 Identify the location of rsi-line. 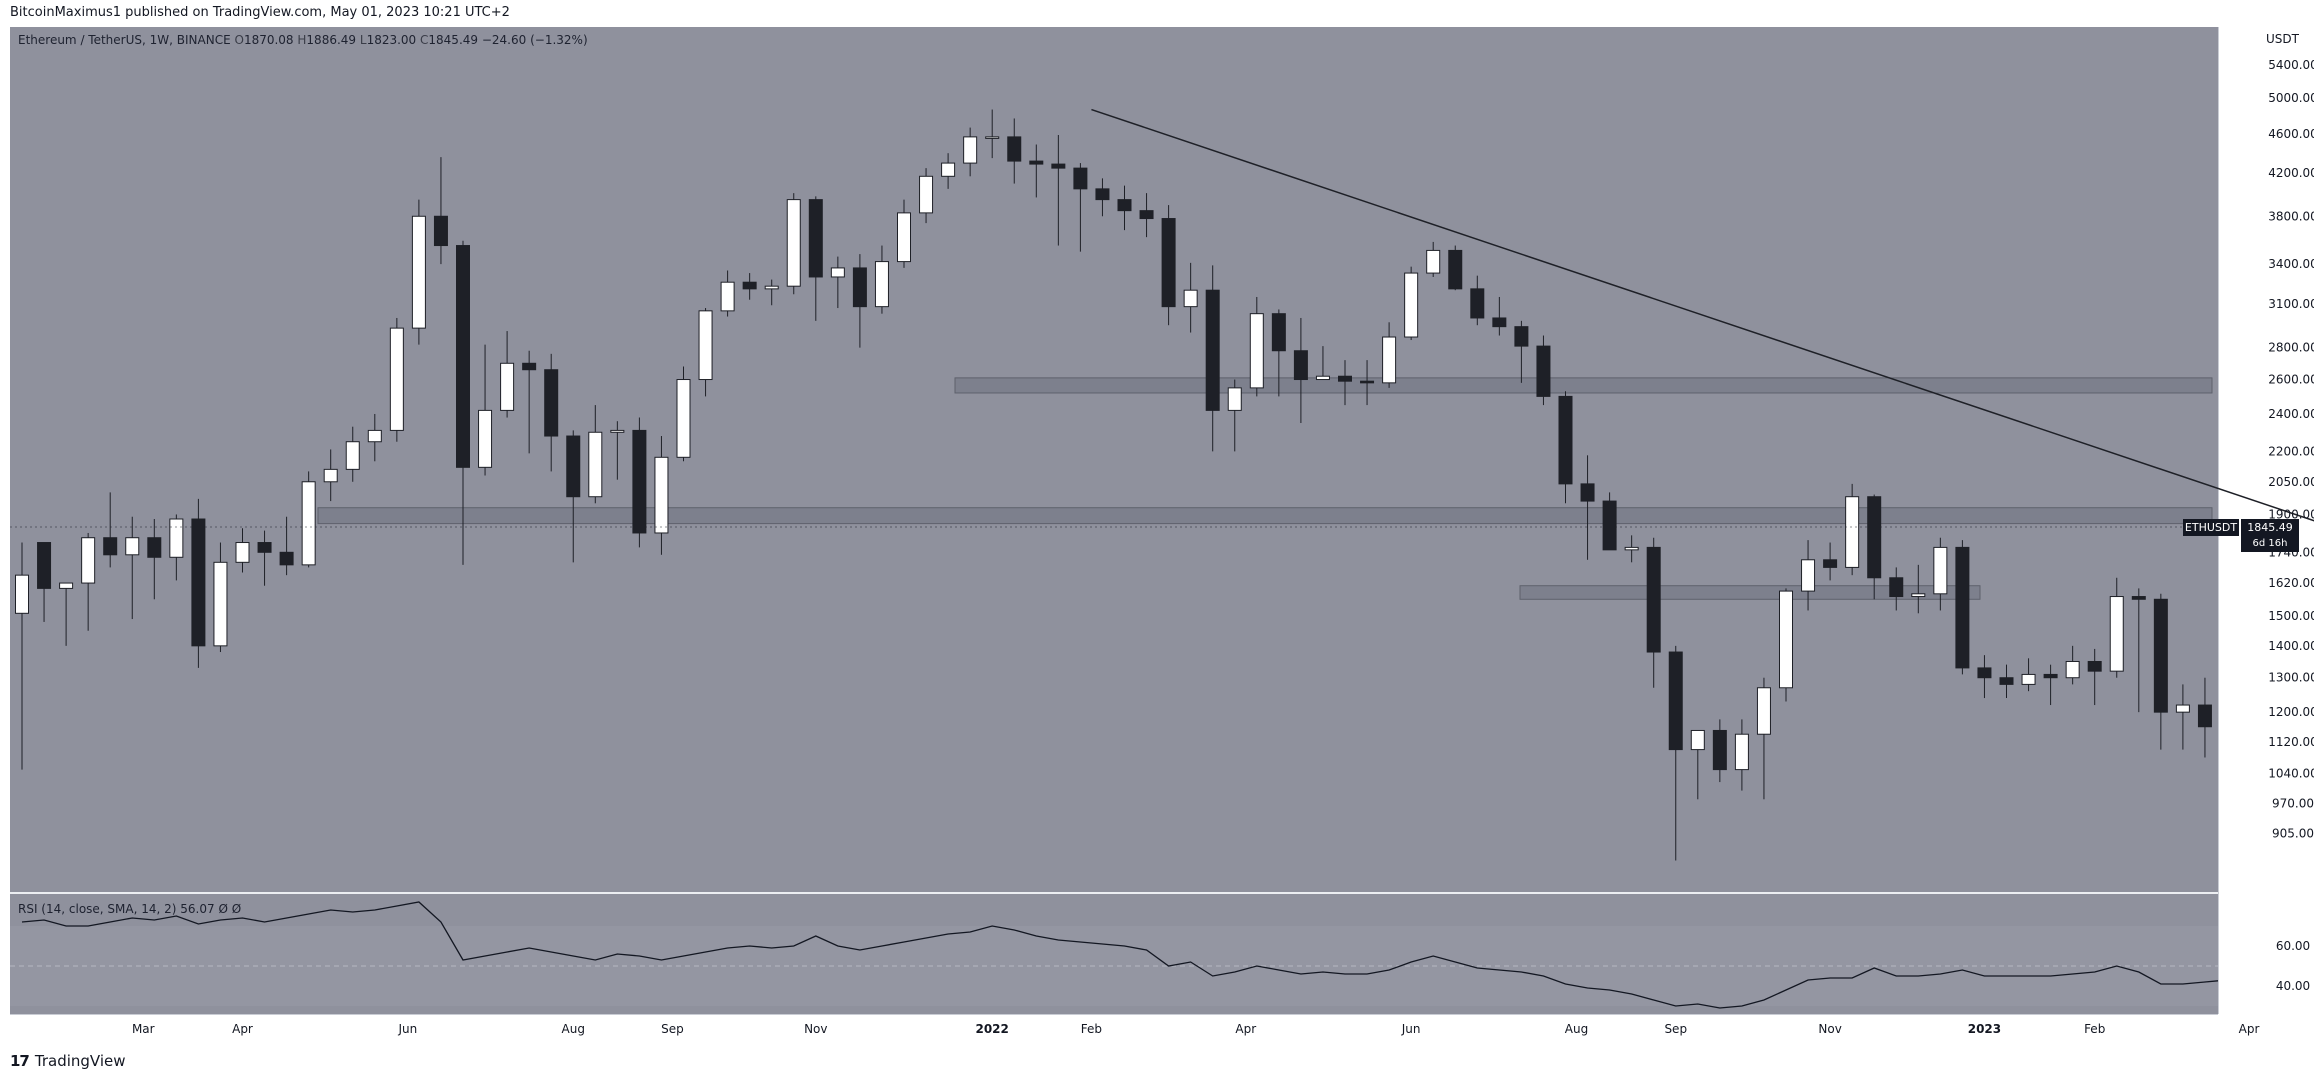
(1167, 955).